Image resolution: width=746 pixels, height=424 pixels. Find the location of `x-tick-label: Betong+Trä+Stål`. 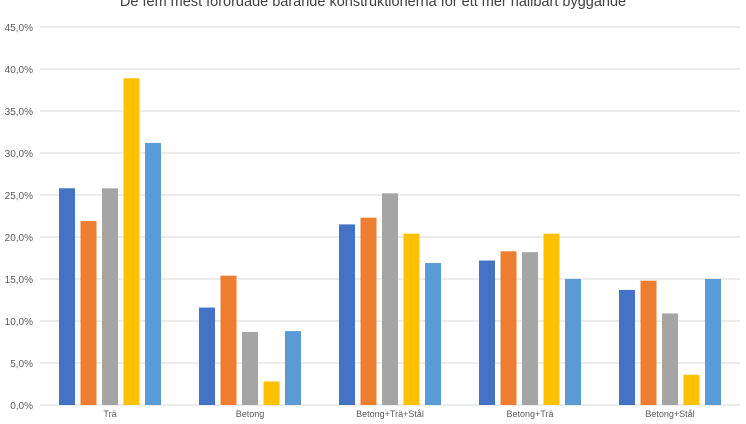

x-tick-label: Betong+Trä+Stål is located at coordinates (390, 414).